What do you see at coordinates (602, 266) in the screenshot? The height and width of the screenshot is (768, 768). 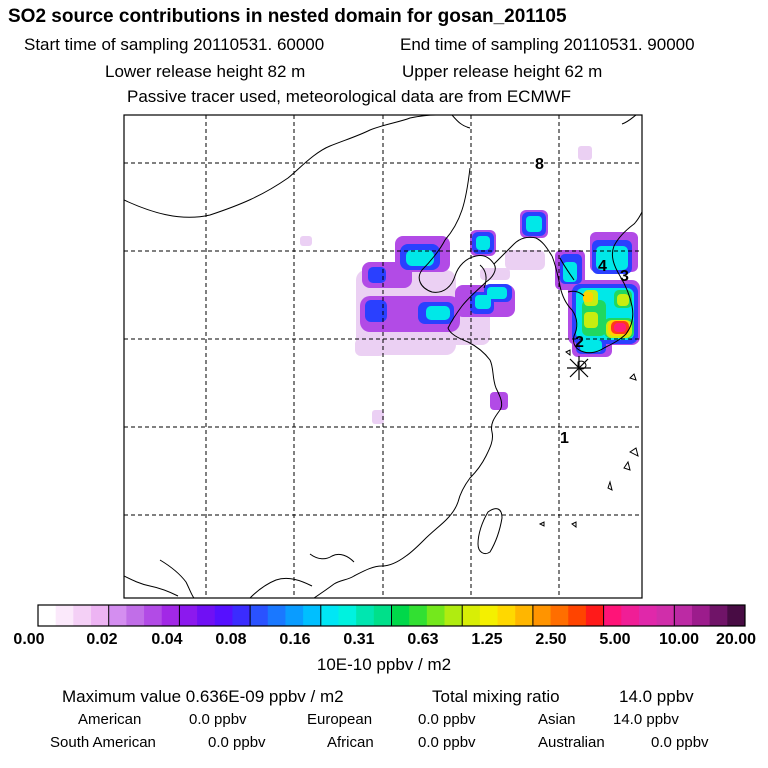 I see `day-marker-4: 4` at bounding box center [602, 266].